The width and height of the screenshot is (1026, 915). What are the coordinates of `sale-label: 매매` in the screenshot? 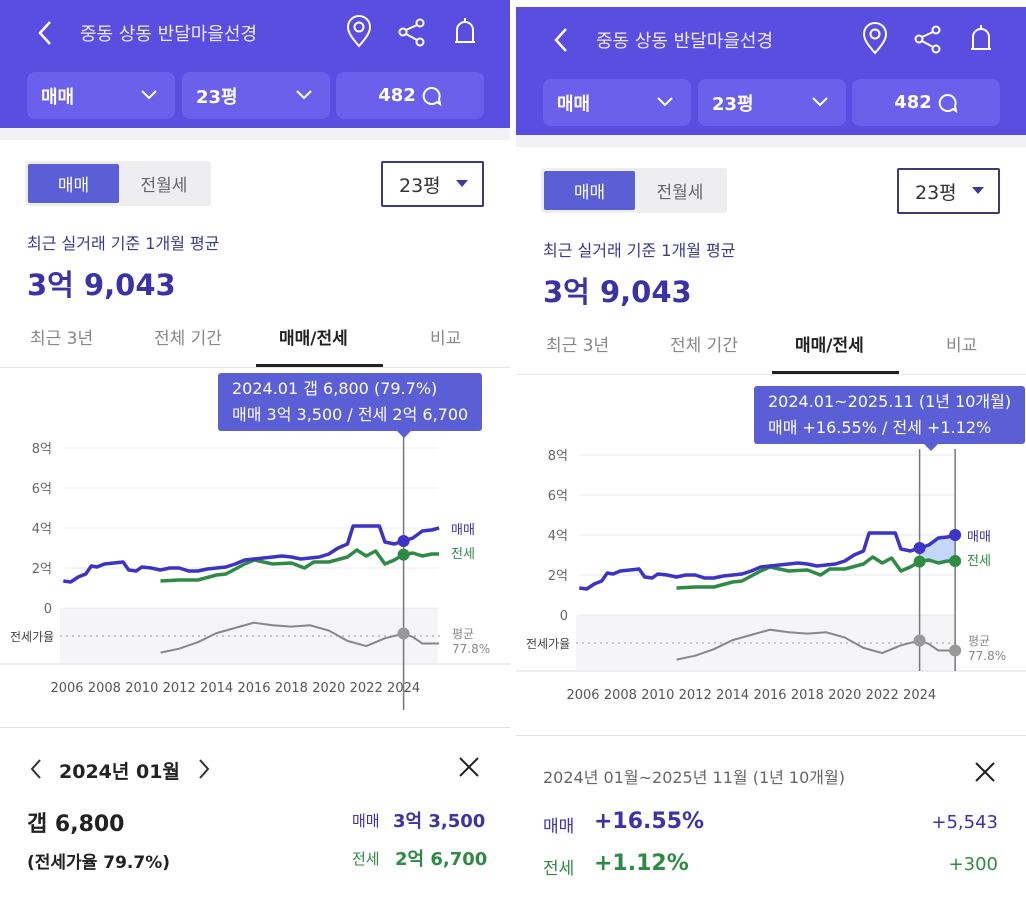 It's located at (559, 827).